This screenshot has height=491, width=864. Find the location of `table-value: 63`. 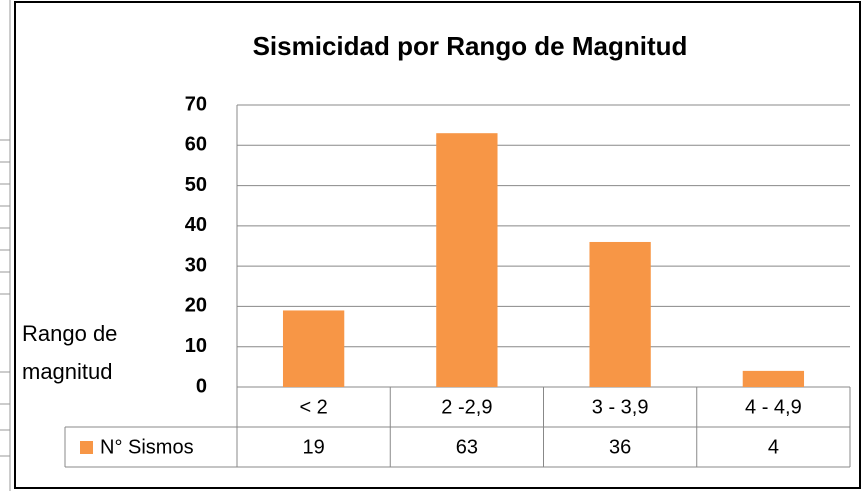

table-value: 63 is located at coordinates (467, 447).